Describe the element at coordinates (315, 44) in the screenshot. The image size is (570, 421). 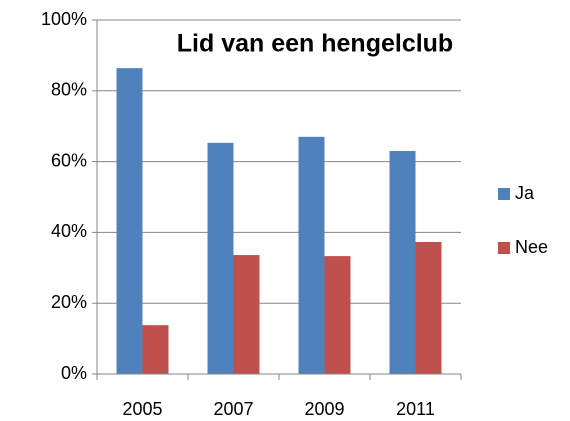
I see `chart-title: Lid van een hengelclub` at that location.